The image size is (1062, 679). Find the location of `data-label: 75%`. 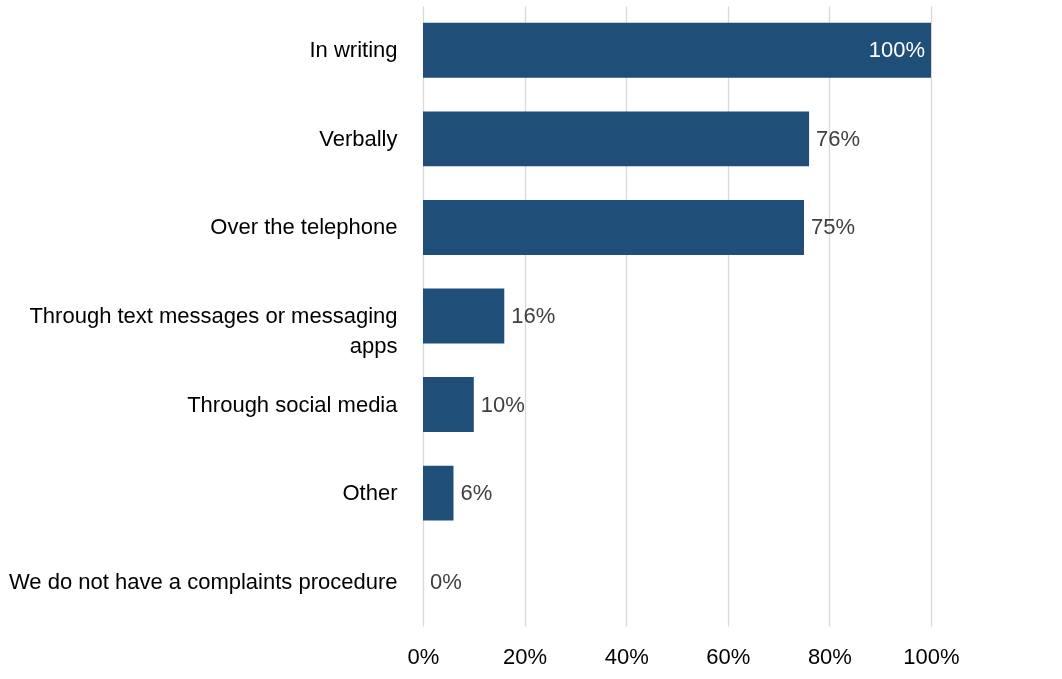

data-label: 75% is located at coordinates (833, 227).